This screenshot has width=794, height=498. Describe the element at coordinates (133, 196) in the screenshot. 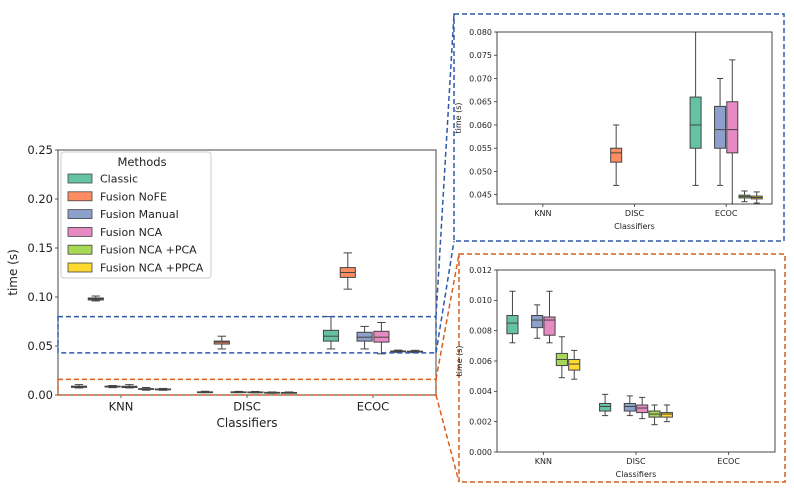

I see `legend-entry: Fusion NoFE` at that location.